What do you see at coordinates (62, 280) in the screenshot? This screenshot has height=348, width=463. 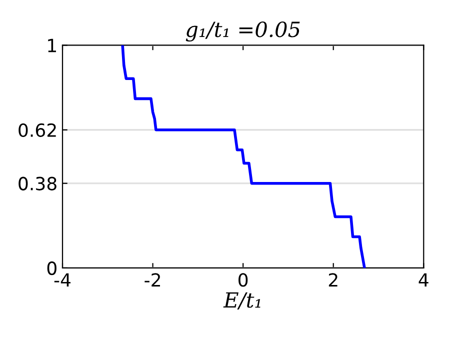 I see `x-tick-label: -4` at bounding box center [62, 280].